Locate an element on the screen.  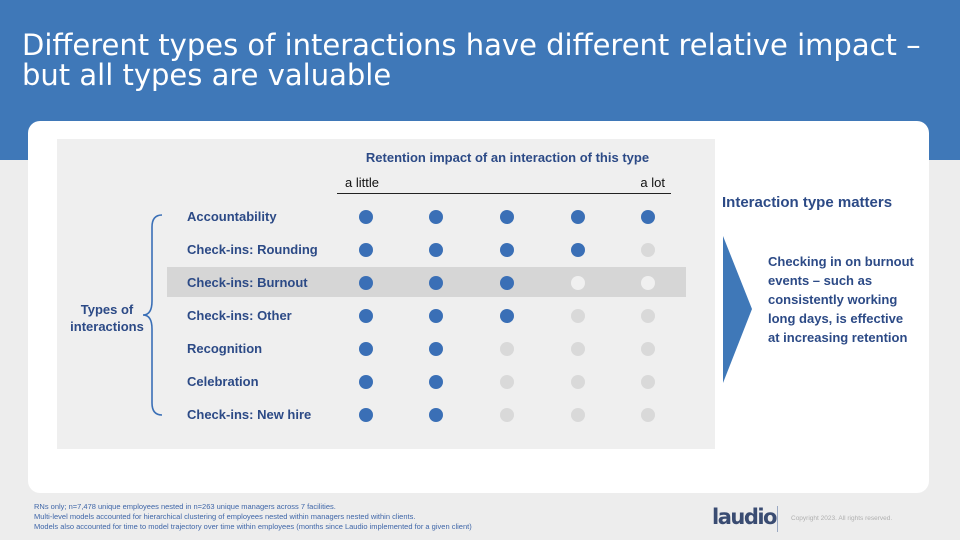
laudio-logo: laudio is located at coordinates (744, 517).